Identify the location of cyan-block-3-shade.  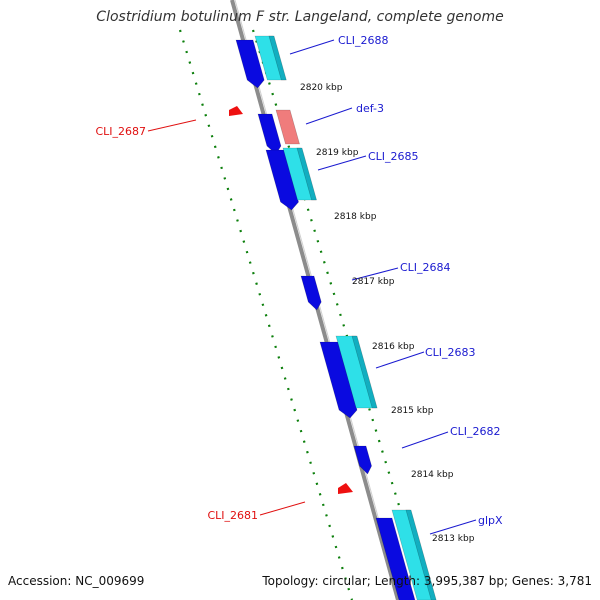
(364, 372).